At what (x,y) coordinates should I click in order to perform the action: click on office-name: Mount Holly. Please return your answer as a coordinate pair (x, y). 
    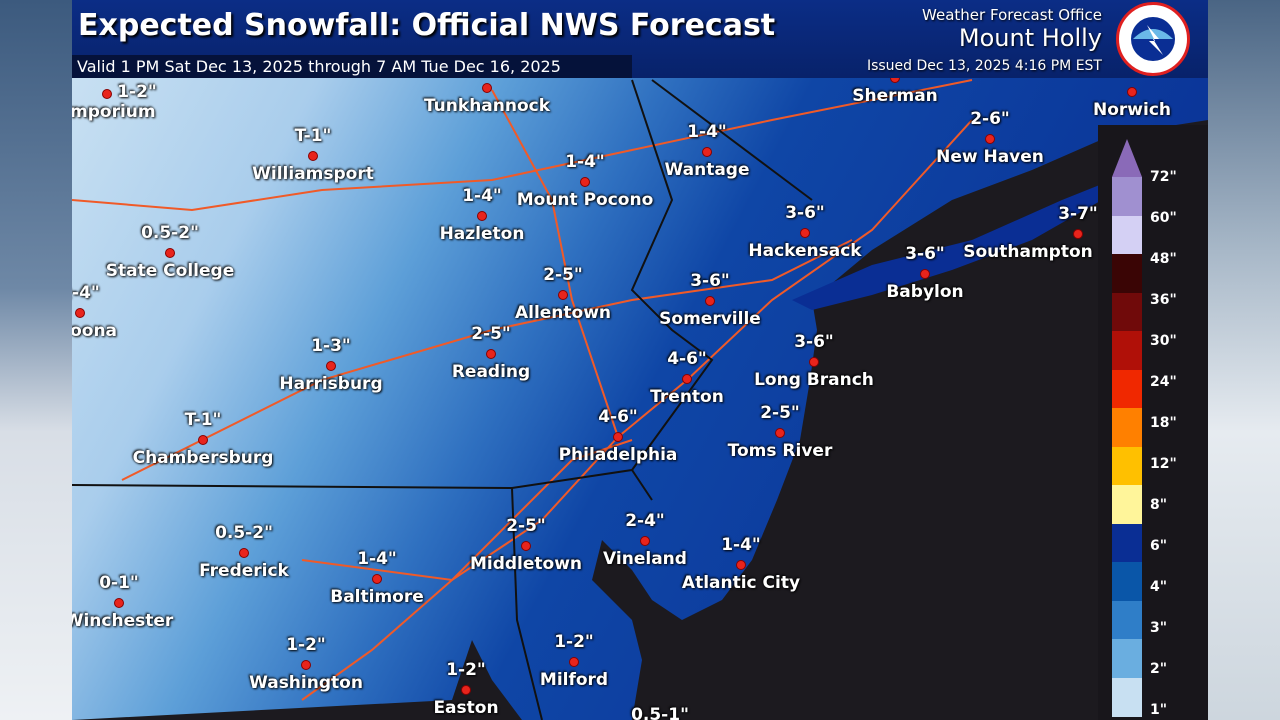
    Looking at the image, I should click on (1030, 38).